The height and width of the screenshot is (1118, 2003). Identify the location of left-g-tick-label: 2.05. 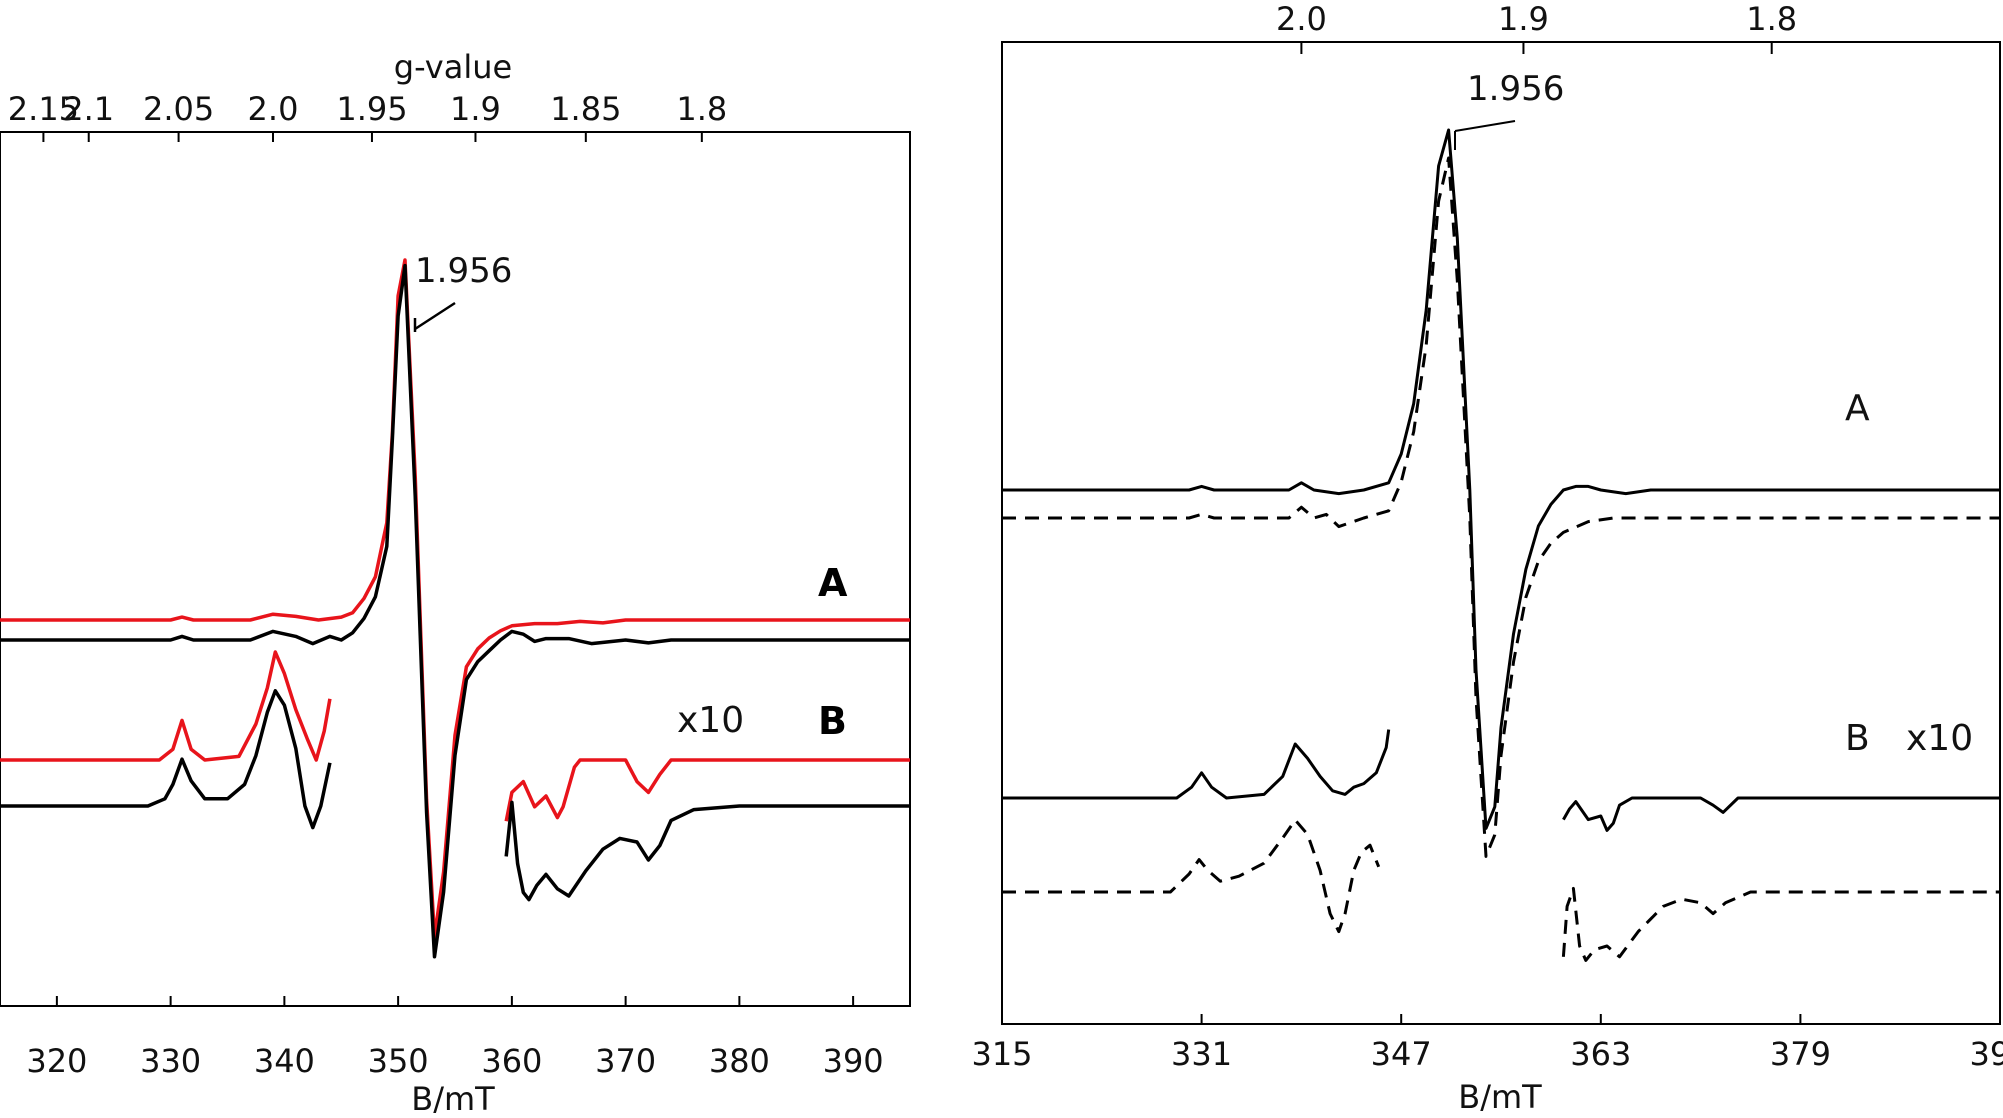
(178, 109).